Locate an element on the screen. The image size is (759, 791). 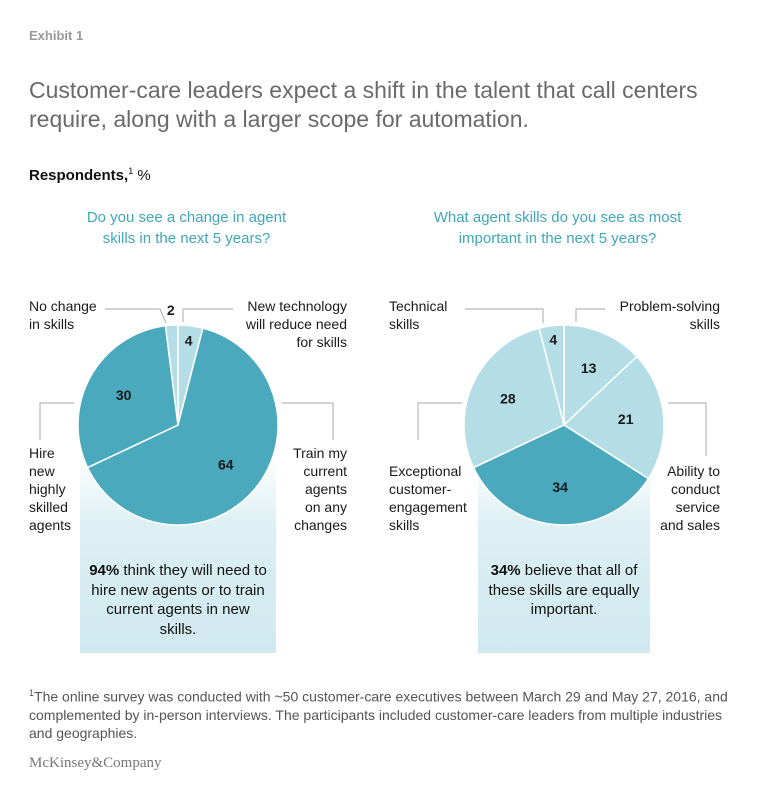
pie-value-label-2: 30 is located at coordinates (124, 395).